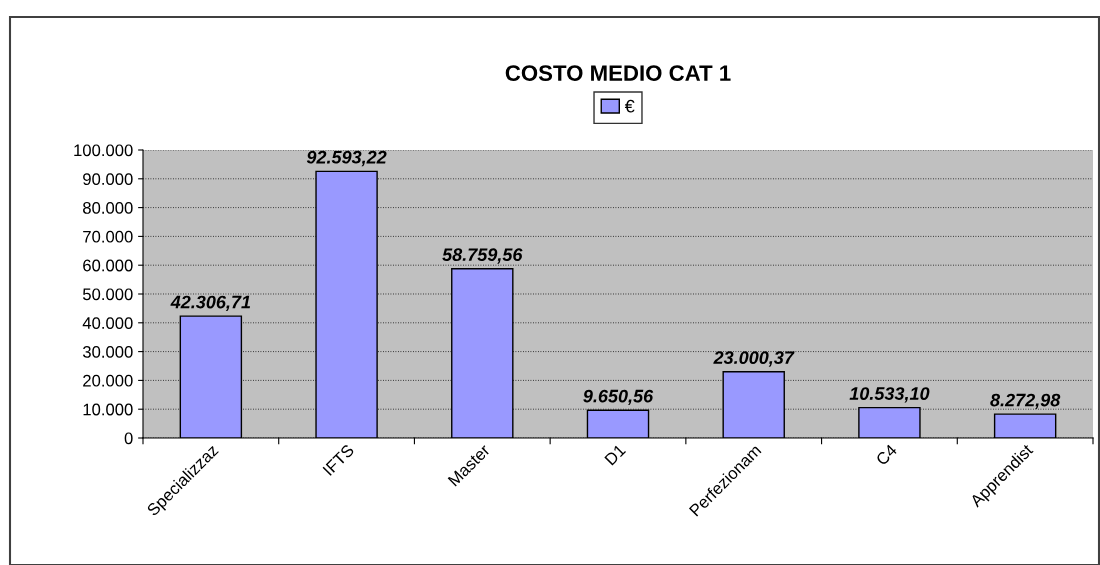 This screenshot has height=565, width=1100. I want to click on y-tick-label: 80.000, so click(108, 208).